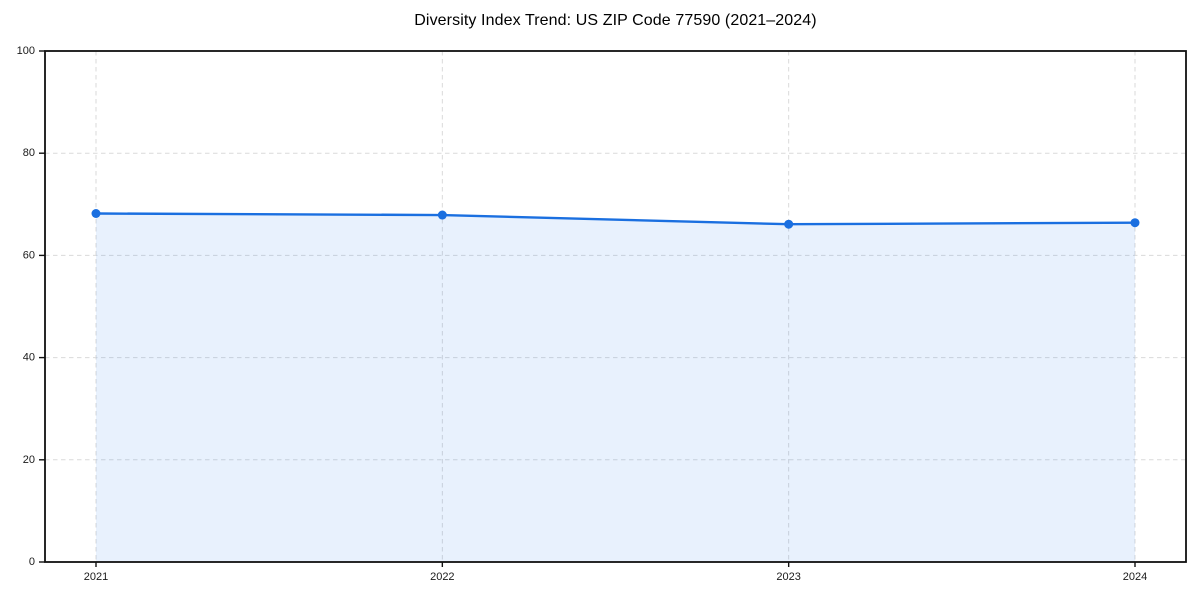  Describe the element at coordinates (788, 577) in the screenshot. I see `x-axis-tick-label: 2023` at that location.